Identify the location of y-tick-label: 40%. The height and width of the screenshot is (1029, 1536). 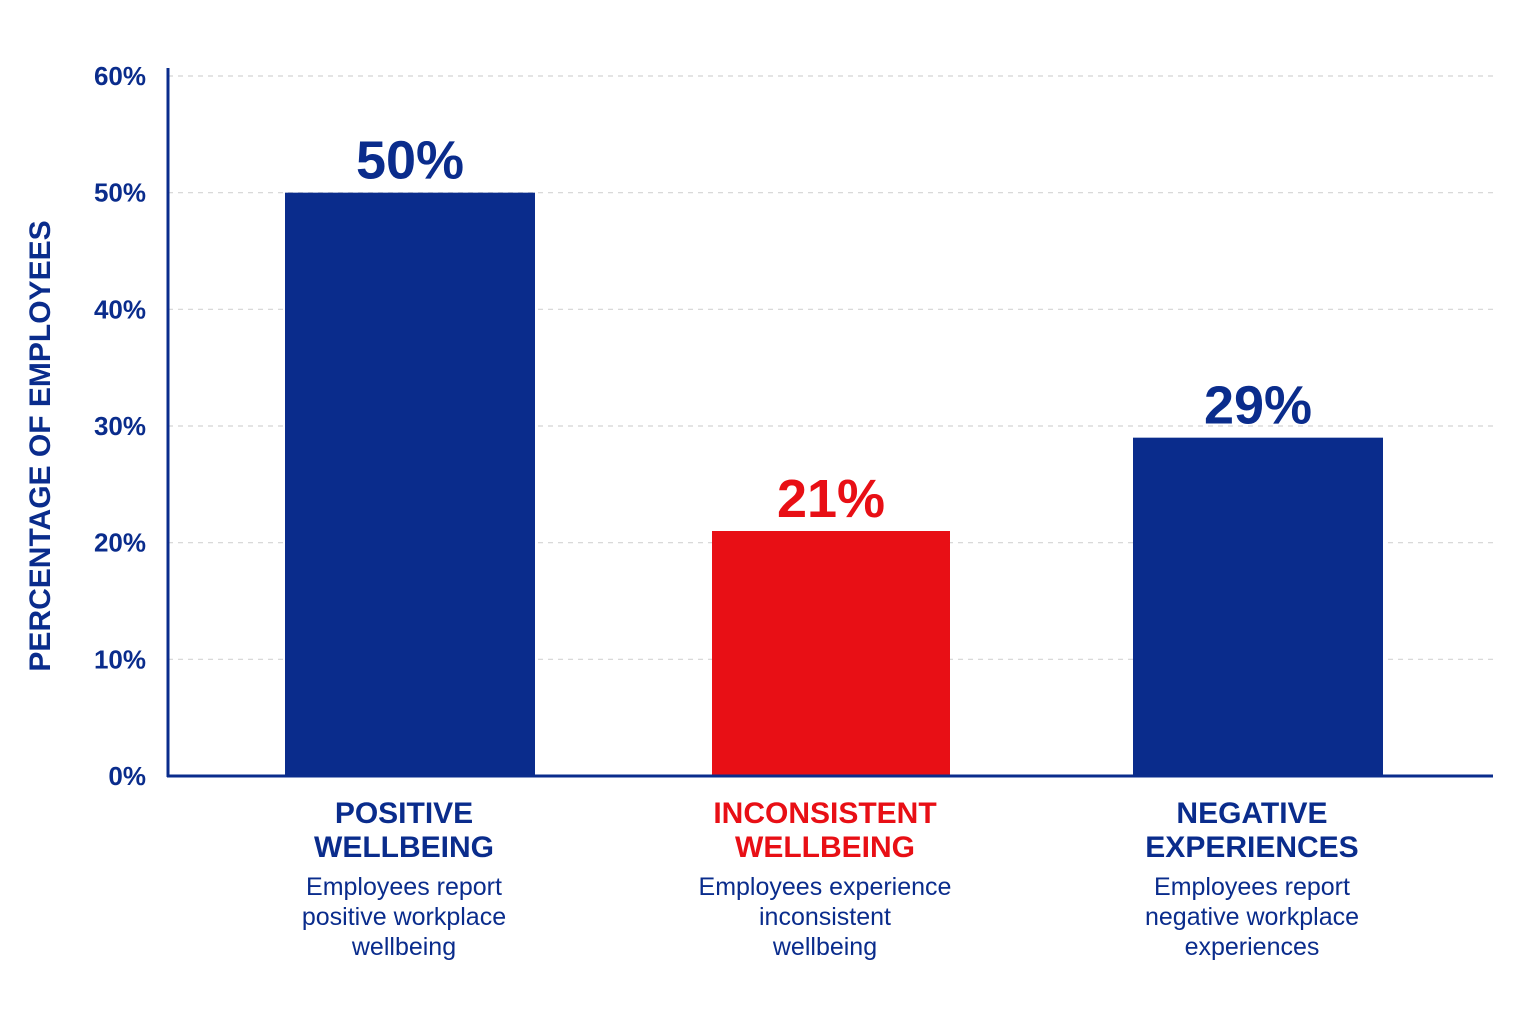
(120, 309).